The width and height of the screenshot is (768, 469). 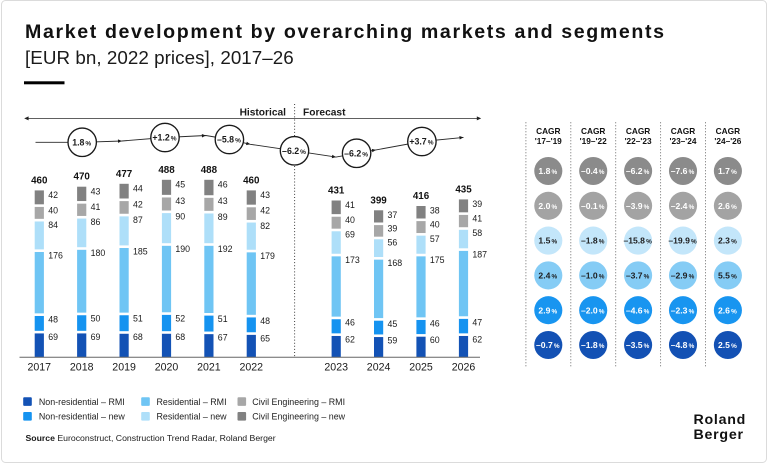 What do you see at coordinates (395, 263) in the screenshot?
I see `svg-text: 168` at bounding box center [395, 263].